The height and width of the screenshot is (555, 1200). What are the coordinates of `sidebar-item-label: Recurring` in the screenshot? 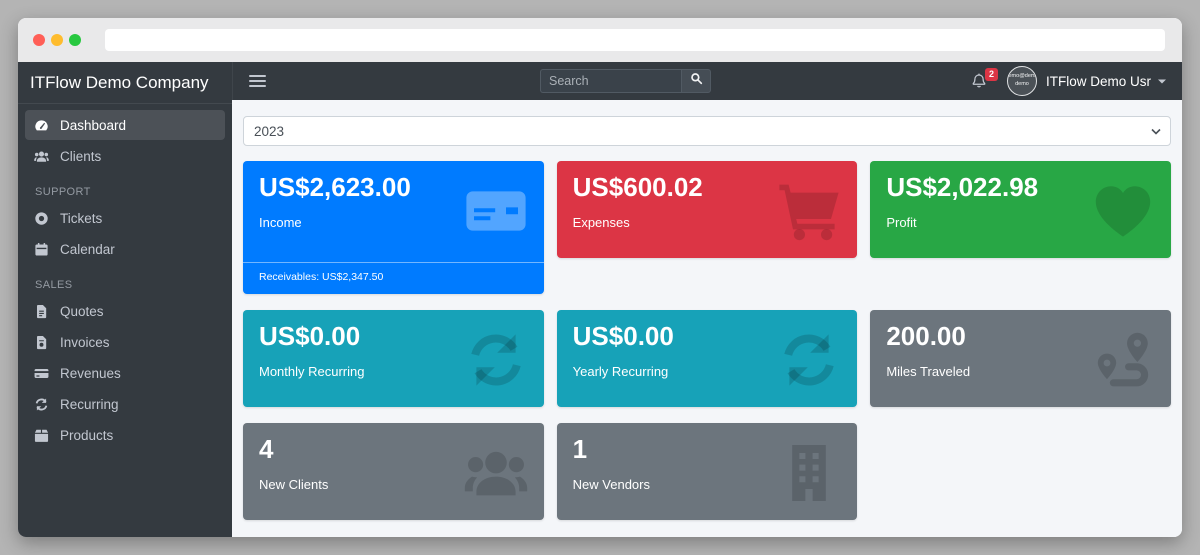 It's located at (89, 404).